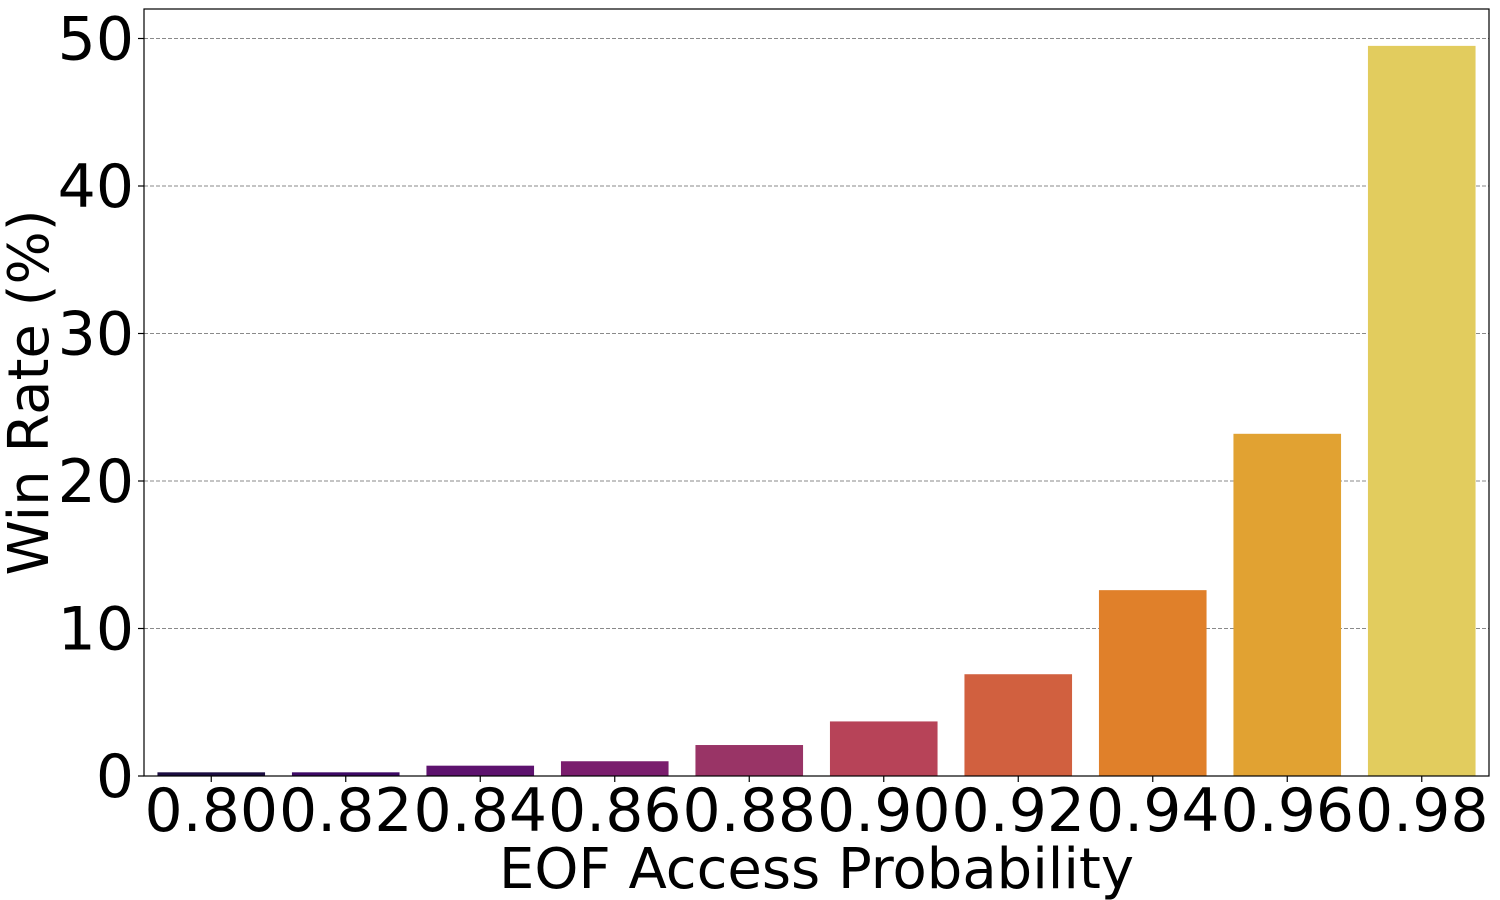  I want to click on bar-0.88, so click(749, 760).